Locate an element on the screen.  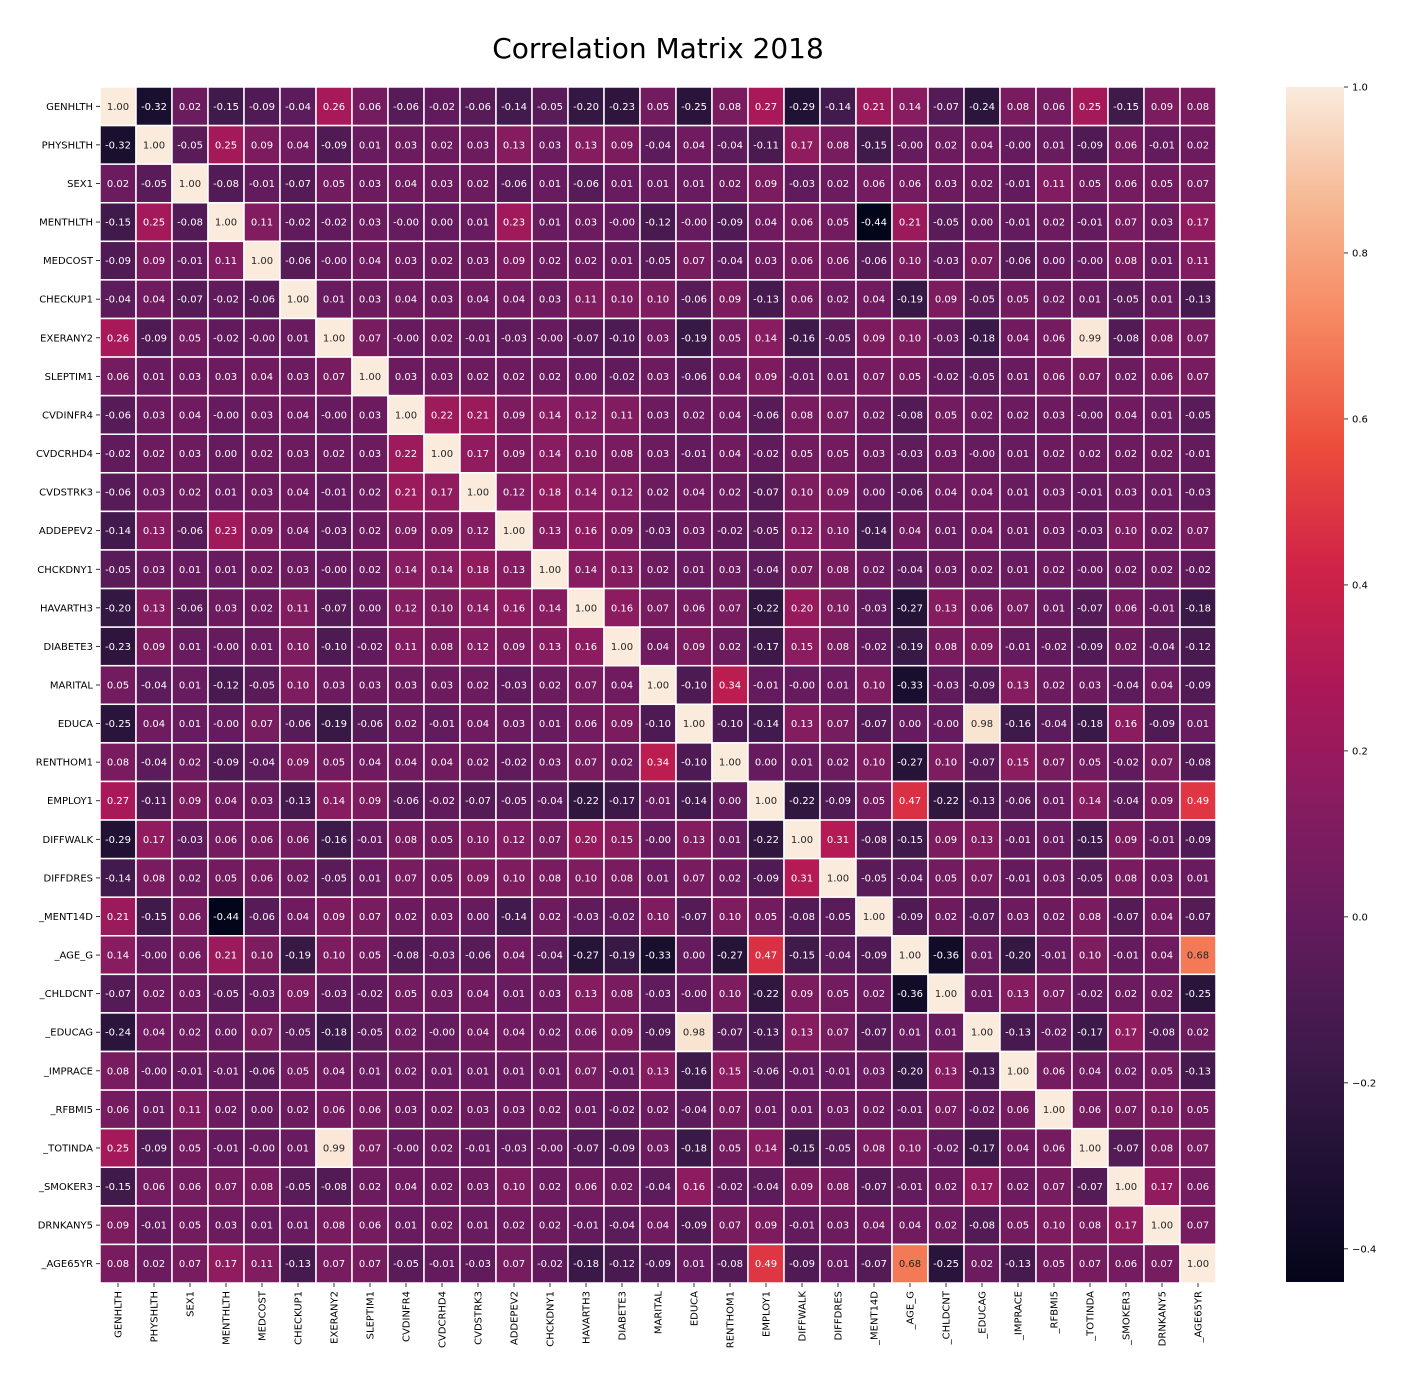
cell-value-label: -0.09 is located at coordinates (622, 1148).